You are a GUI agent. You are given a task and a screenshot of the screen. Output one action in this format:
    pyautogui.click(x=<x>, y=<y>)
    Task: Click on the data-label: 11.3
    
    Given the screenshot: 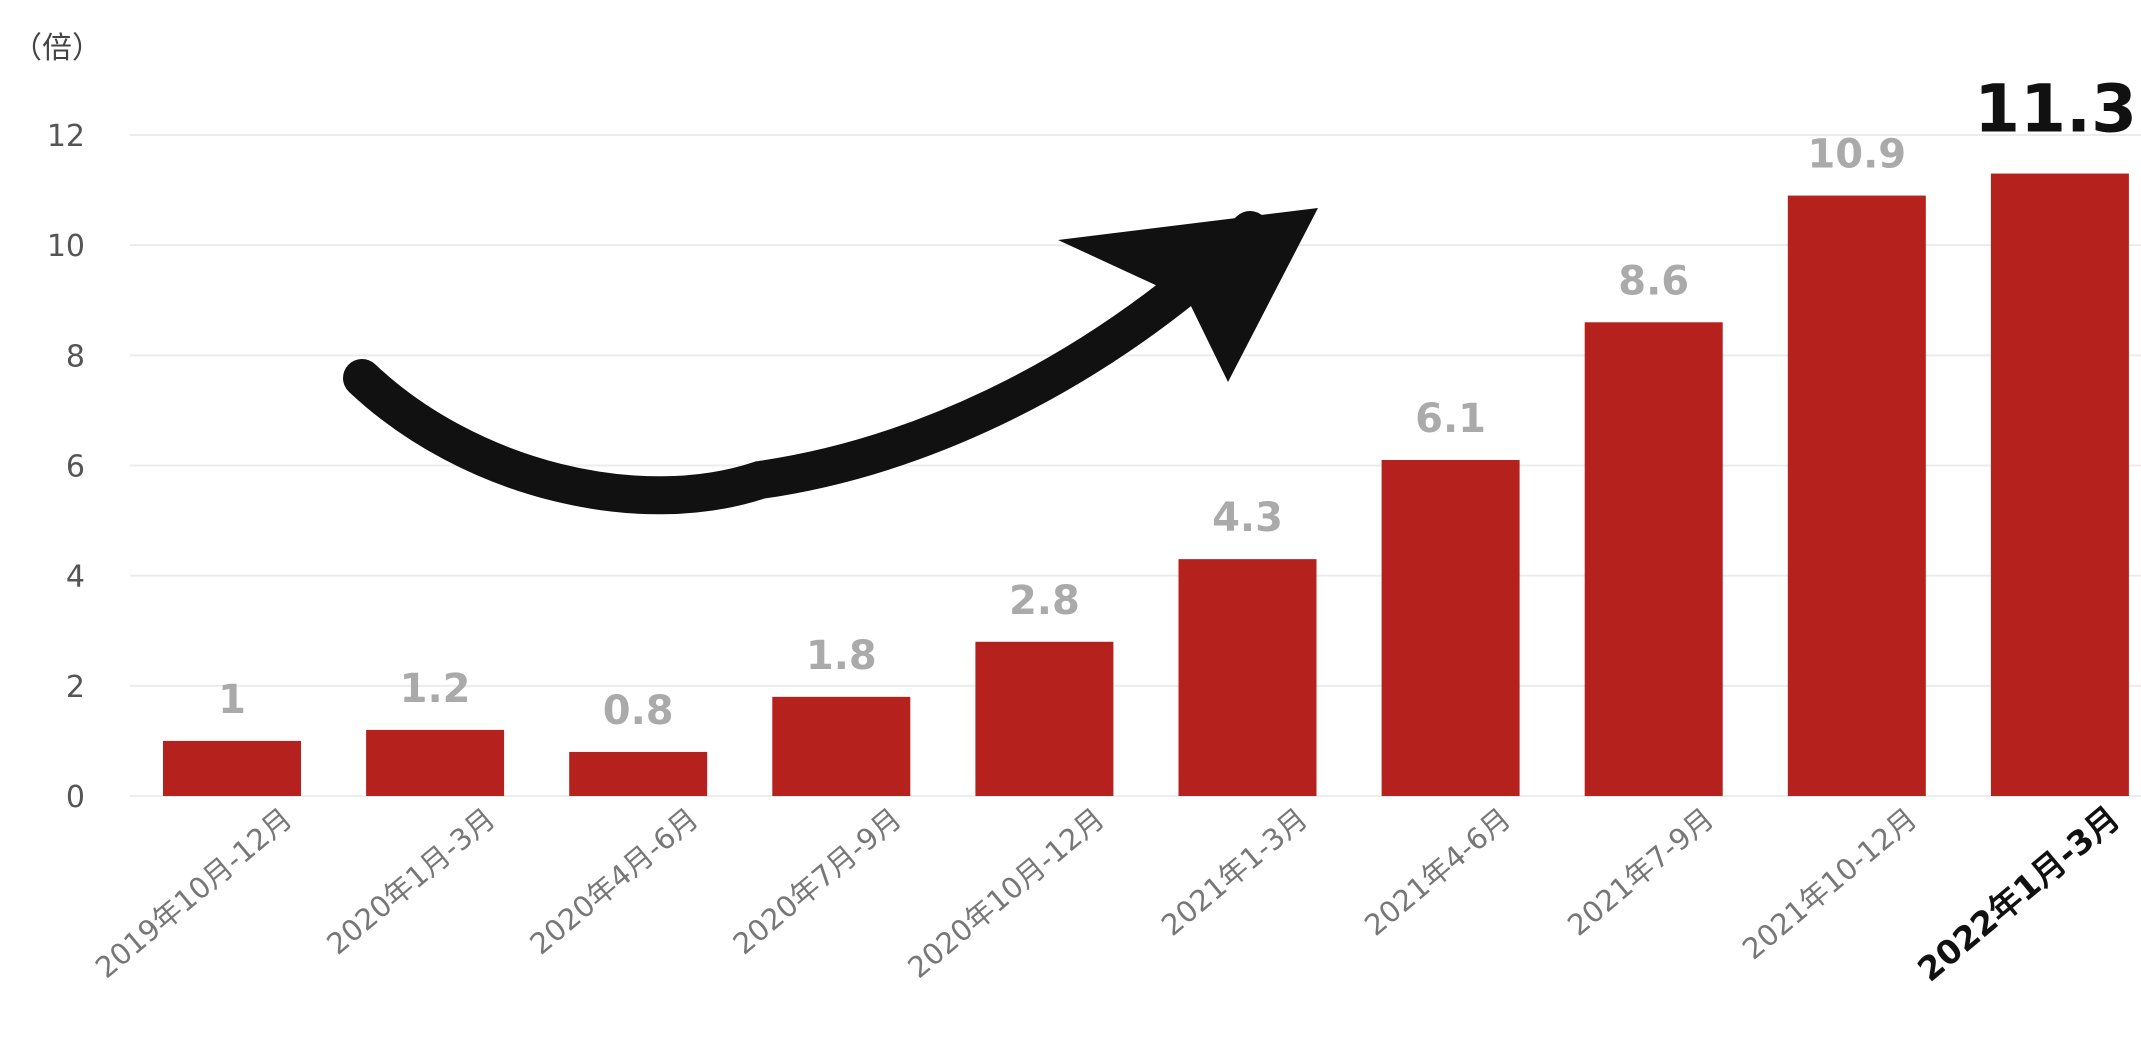 What is the action you would take?
    pyautogui.click(x=2055, y=109)
    